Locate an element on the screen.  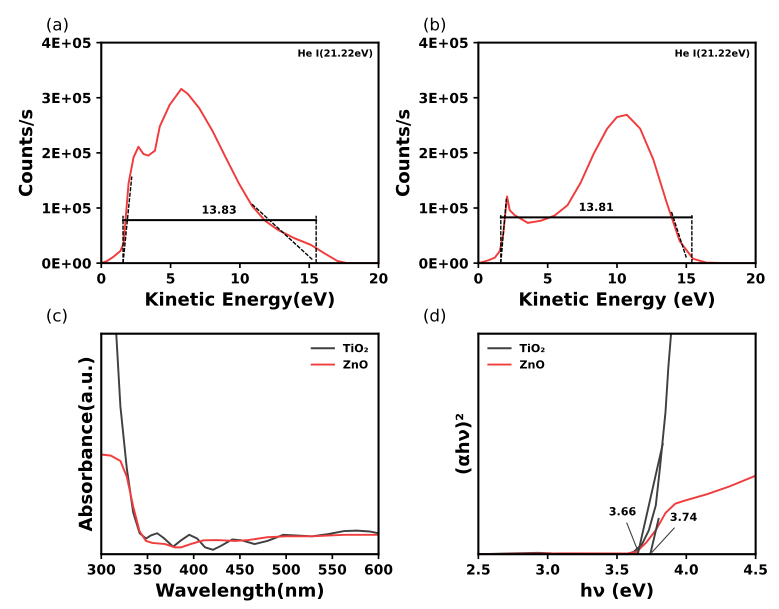
x-tick-label: 450 is located at coordinates (240, 569).